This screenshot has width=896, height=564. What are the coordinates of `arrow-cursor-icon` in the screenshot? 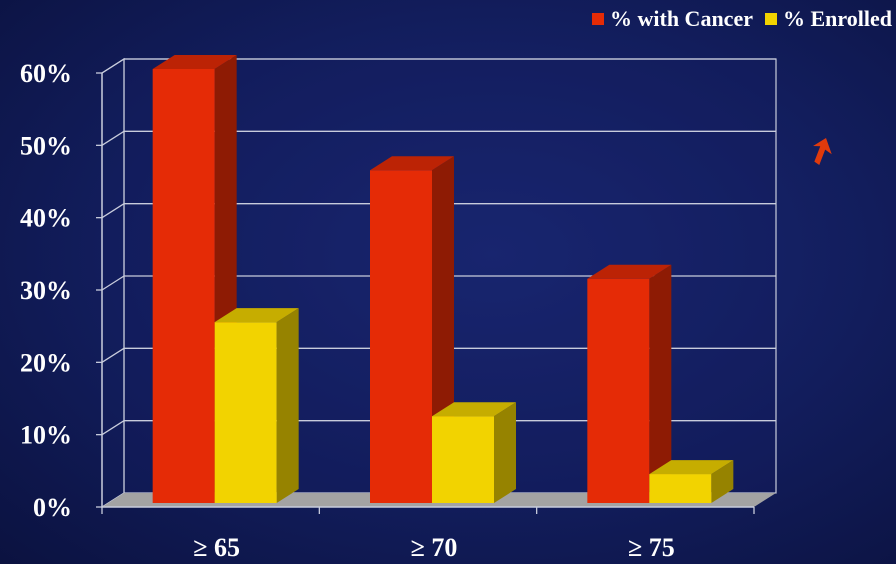 It's located at (822, 152).